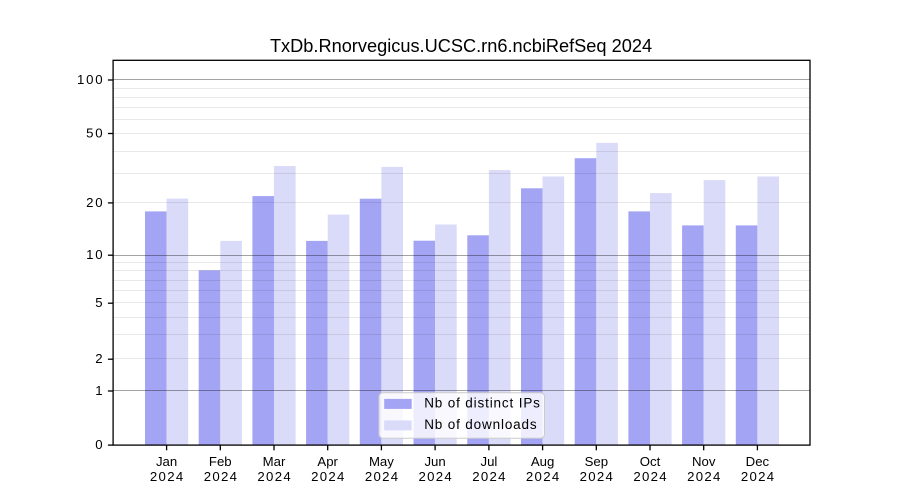 This screenshot has height=500, width=900. I want to click on svg-text: 0, so click(99, 444).